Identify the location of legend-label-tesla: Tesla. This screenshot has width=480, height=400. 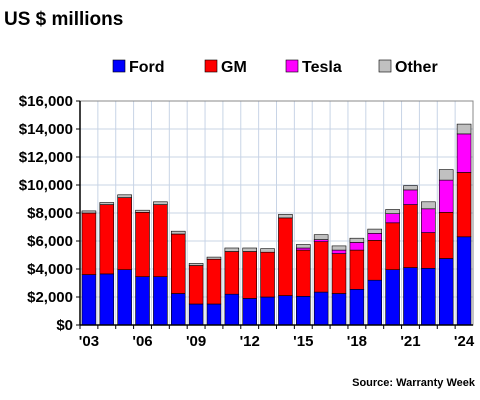
(322, 67).